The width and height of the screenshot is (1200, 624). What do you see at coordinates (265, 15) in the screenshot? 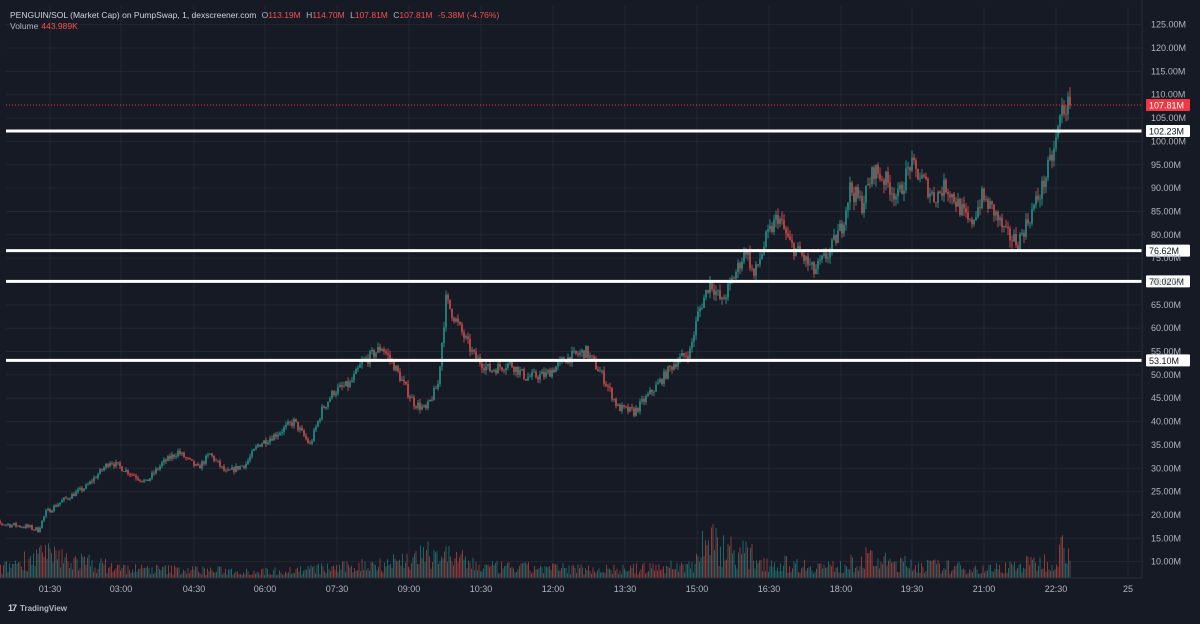
I see `open-label: O` at bounding box center [265, 15].